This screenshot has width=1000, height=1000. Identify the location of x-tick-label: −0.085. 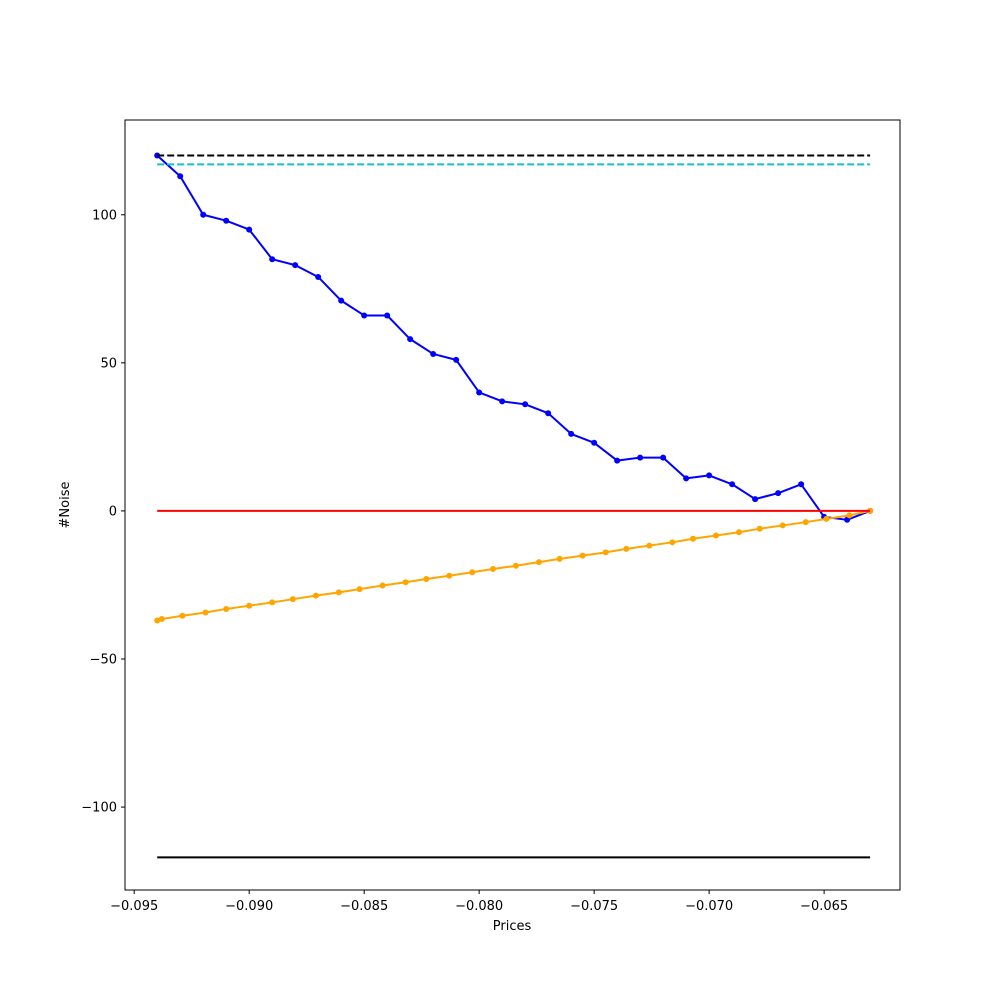
(364, 906).